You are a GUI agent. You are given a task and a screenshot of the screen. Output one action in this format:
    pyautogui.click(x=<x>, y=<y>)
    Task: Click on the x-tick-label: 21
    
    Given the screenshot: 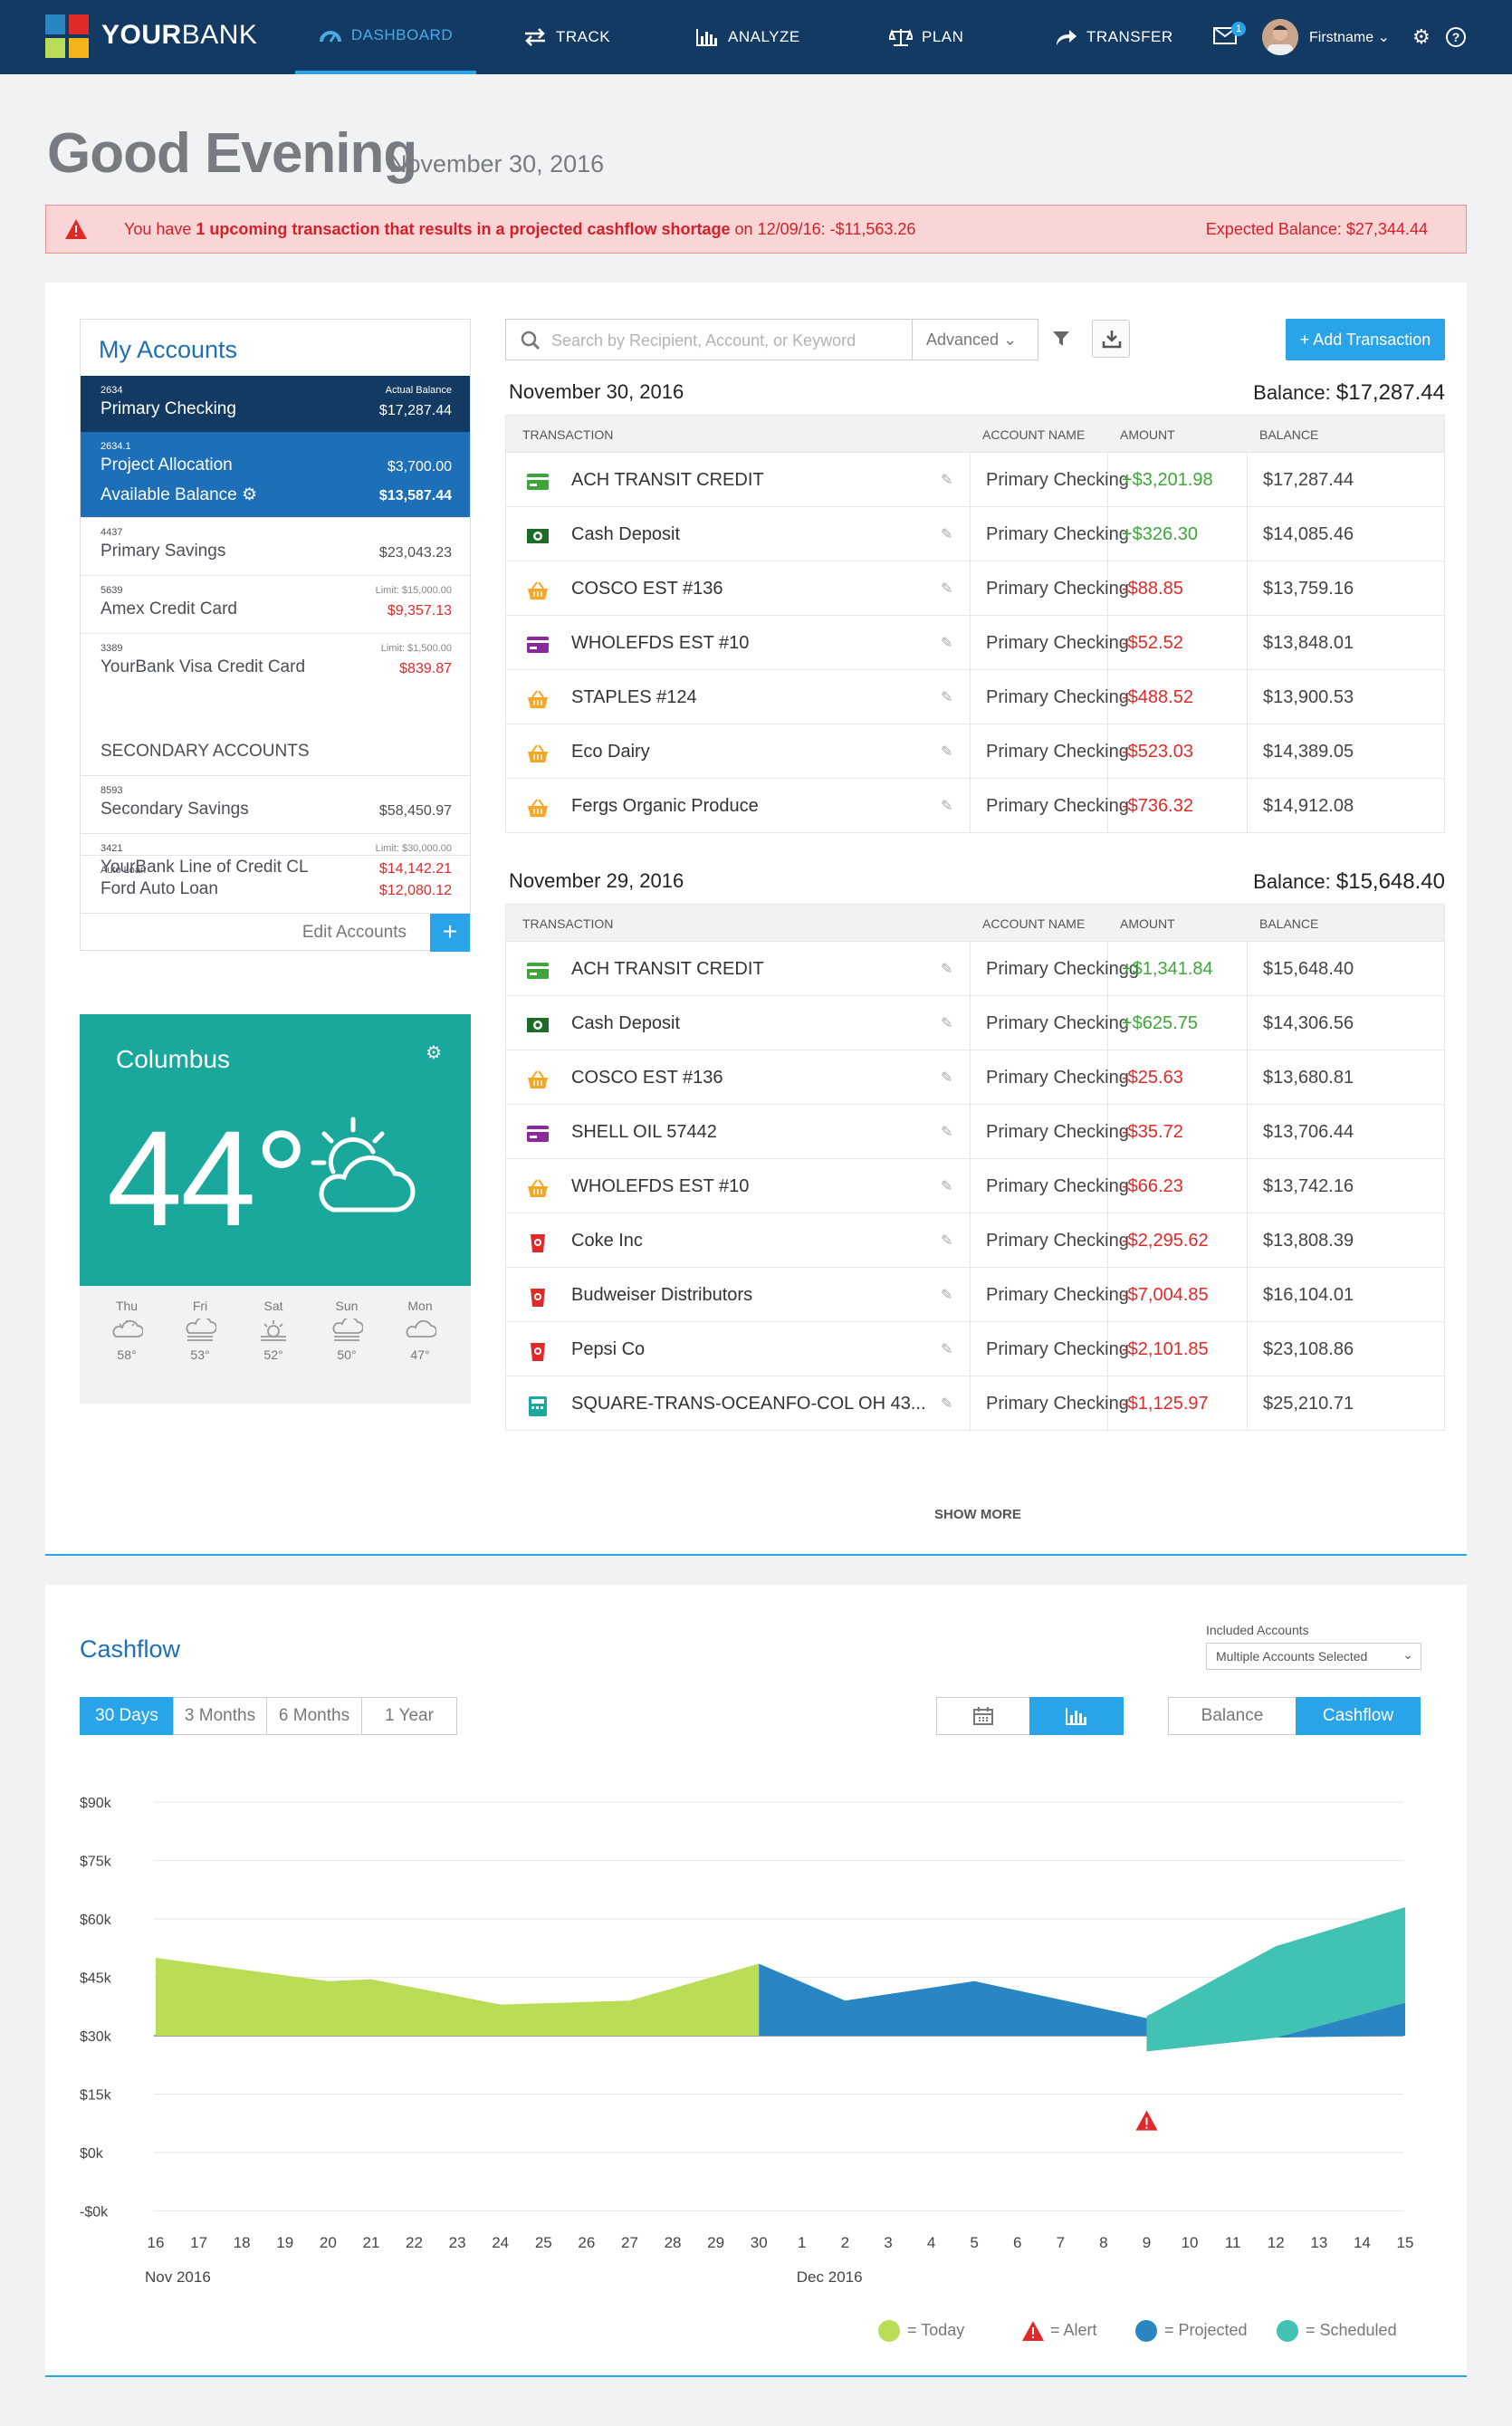 What is the action you would take?
    pyautogui.click(x=370, y=2242)
    